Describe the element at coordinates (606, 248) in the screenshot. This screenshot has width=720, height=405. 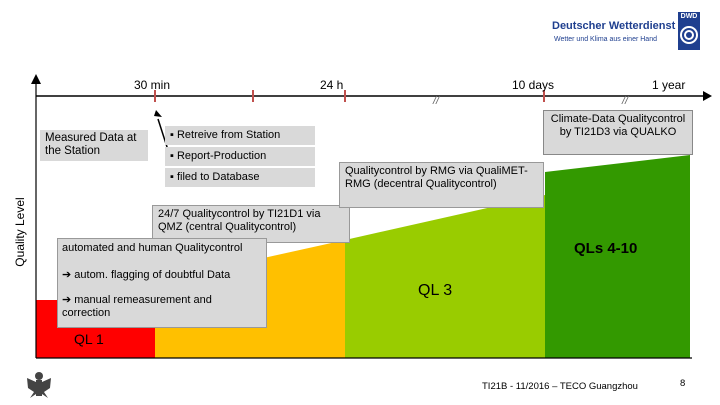
I see `ql4-10-label: QLs 4-10` at that location.